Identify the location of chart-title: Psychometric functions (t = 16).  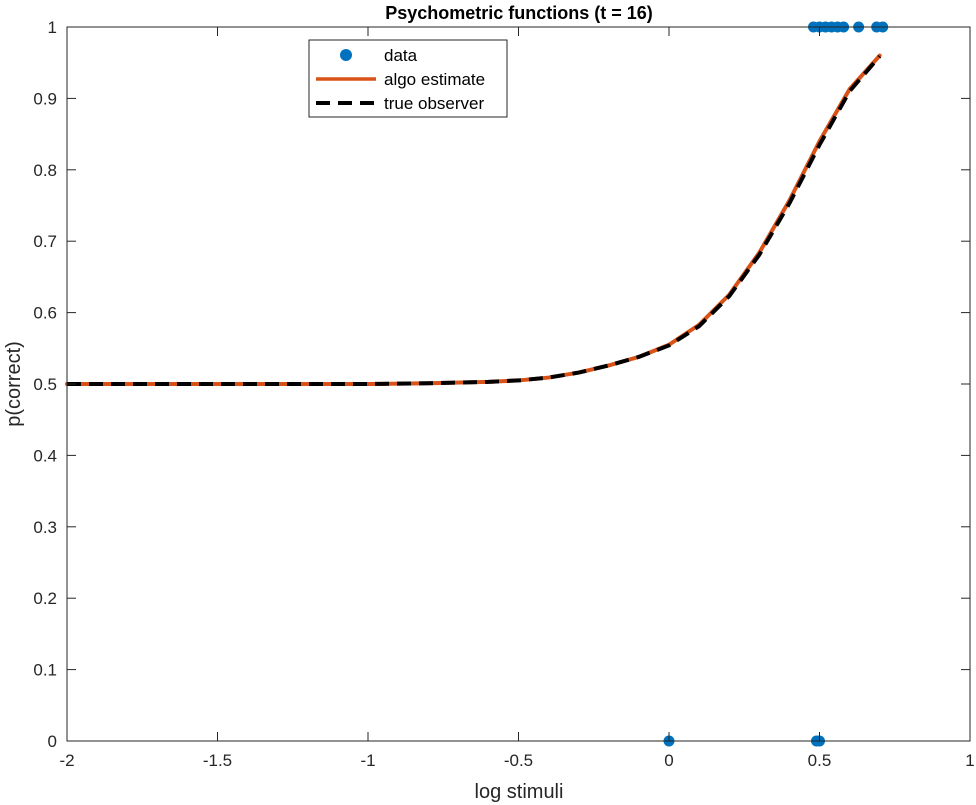
(519, 13).